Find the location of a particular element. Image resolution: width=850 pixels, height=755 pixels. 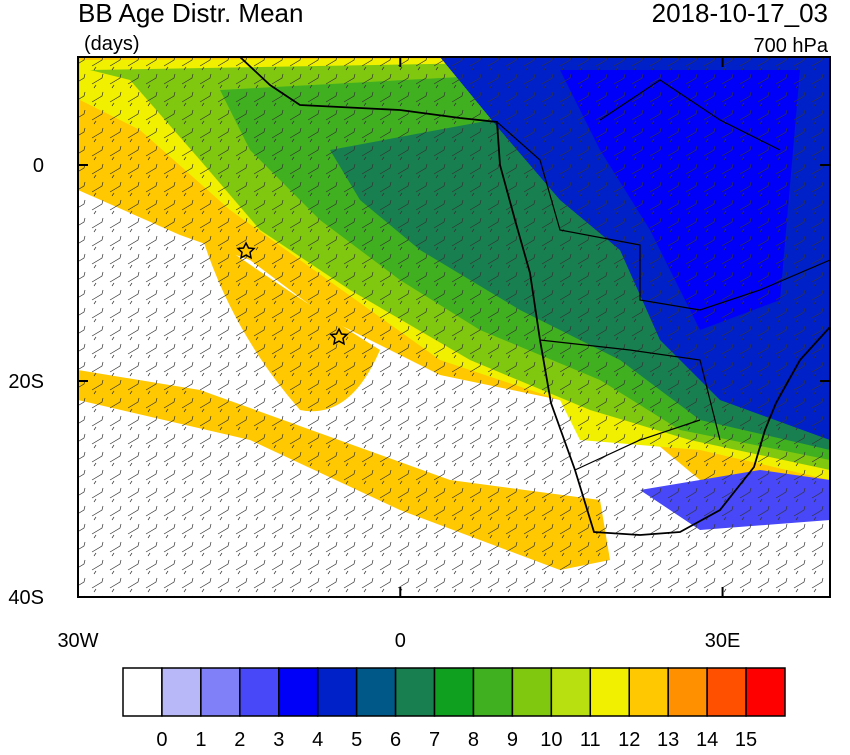

colorbar-label: 8 is located at coordinates (473, 739).